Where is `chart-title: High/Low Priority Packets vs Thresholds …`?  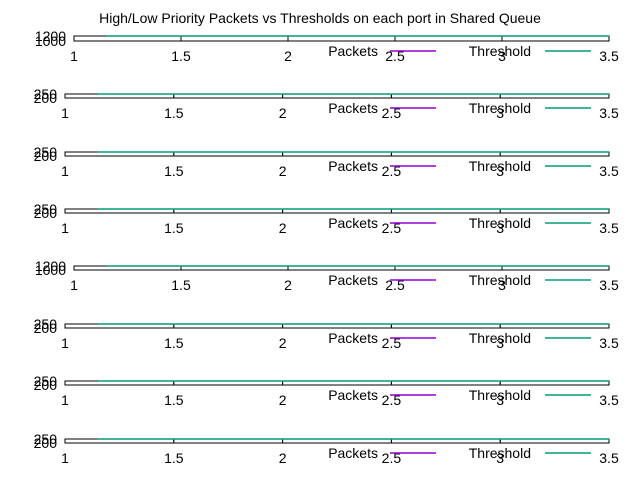
chart-title: High/Low Priority Packets vs Thresholds … is located at coordinates (320, 18).